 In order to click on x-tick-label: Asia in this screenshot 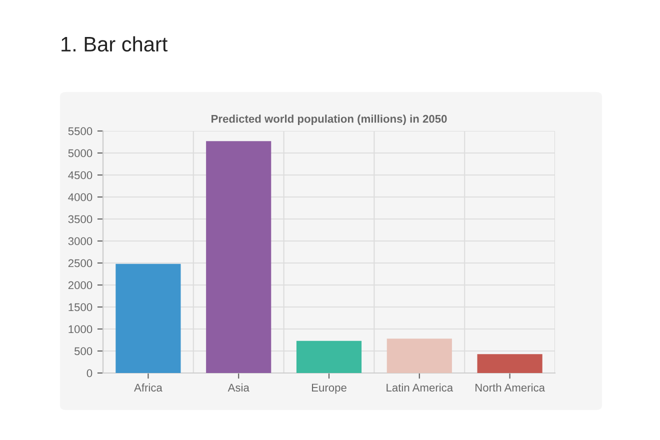, I will do `click(239, 387)`.